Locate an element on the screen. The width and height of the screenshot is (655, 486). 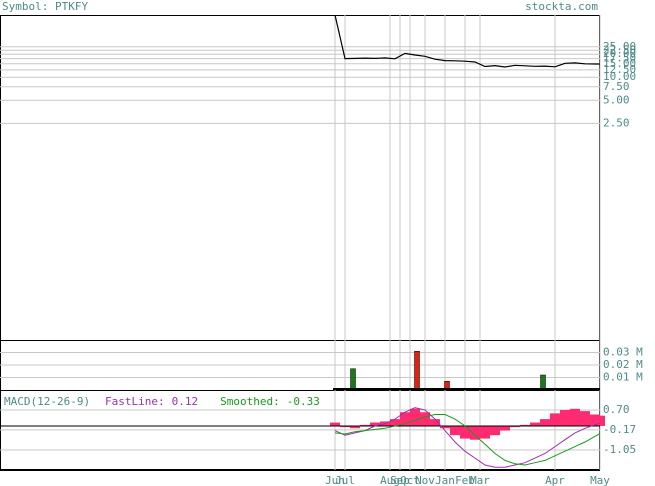
x-tick-label: Nov is located at coordinates (425, 480).